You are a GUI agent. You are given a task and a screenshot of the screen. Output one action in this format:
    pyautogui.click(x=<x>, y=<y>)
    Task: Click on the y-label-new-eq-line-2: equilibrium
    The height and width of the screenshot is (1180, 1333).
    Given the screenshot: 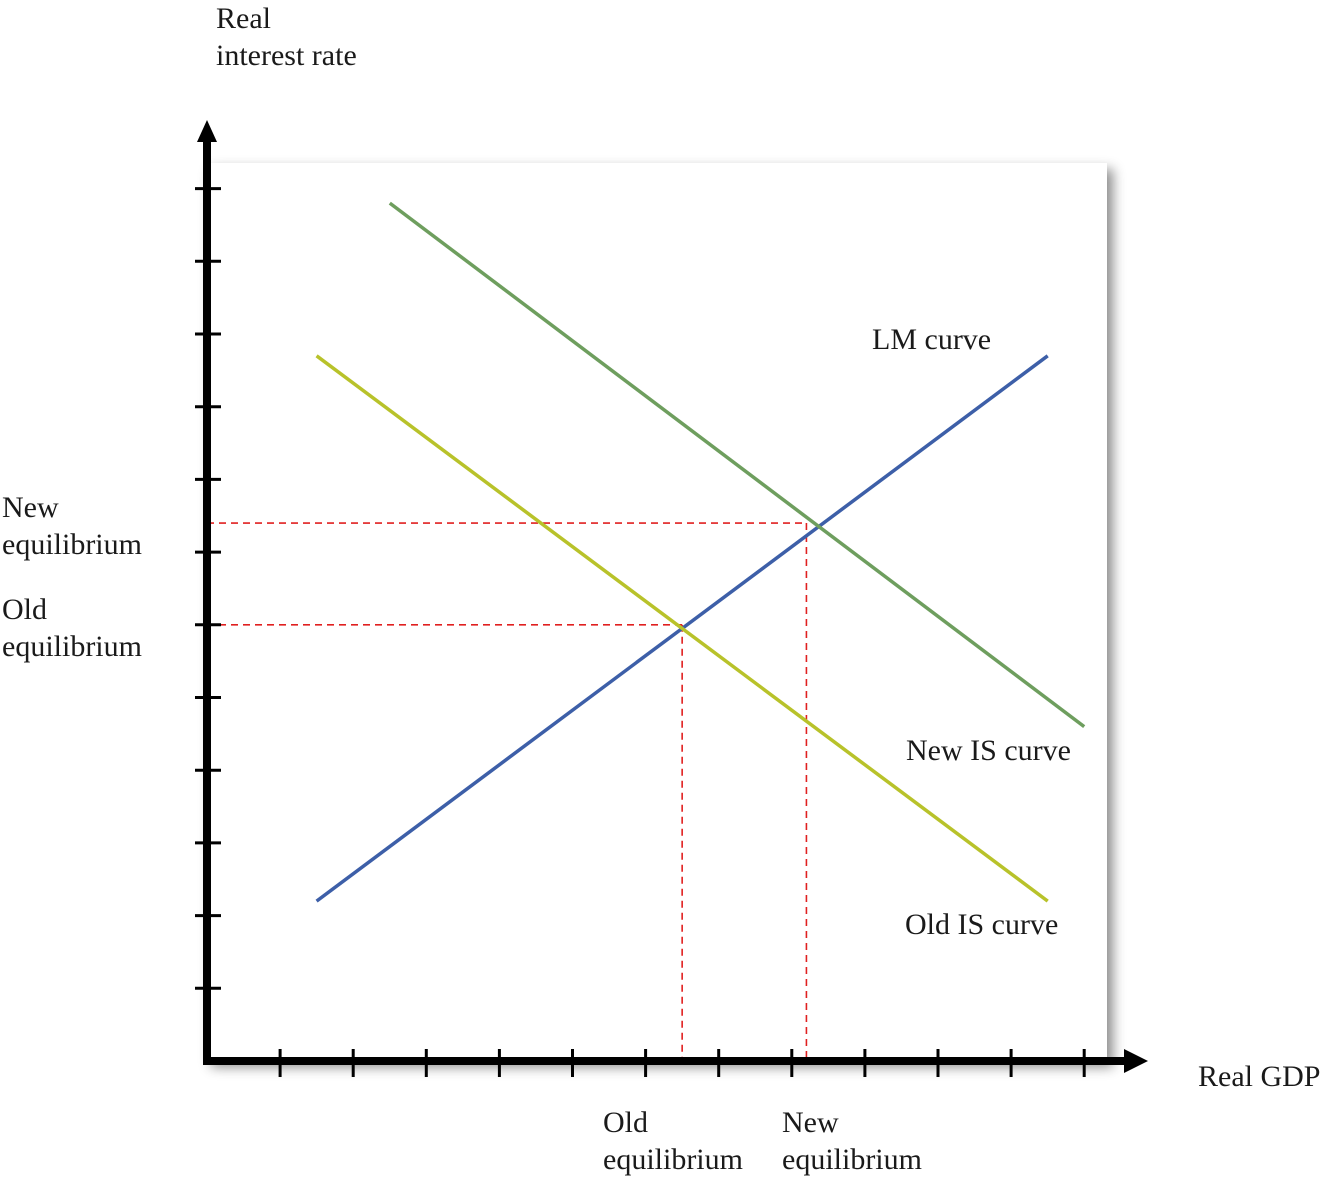 What is the action you would take?
    pyautogui.click(x=72, y=544)
    